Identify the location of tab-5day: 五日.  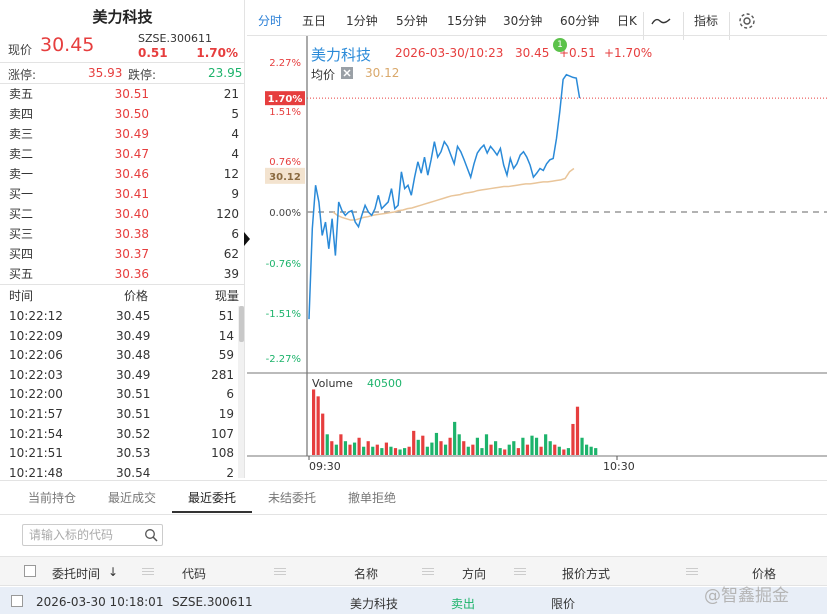
(314, 21).